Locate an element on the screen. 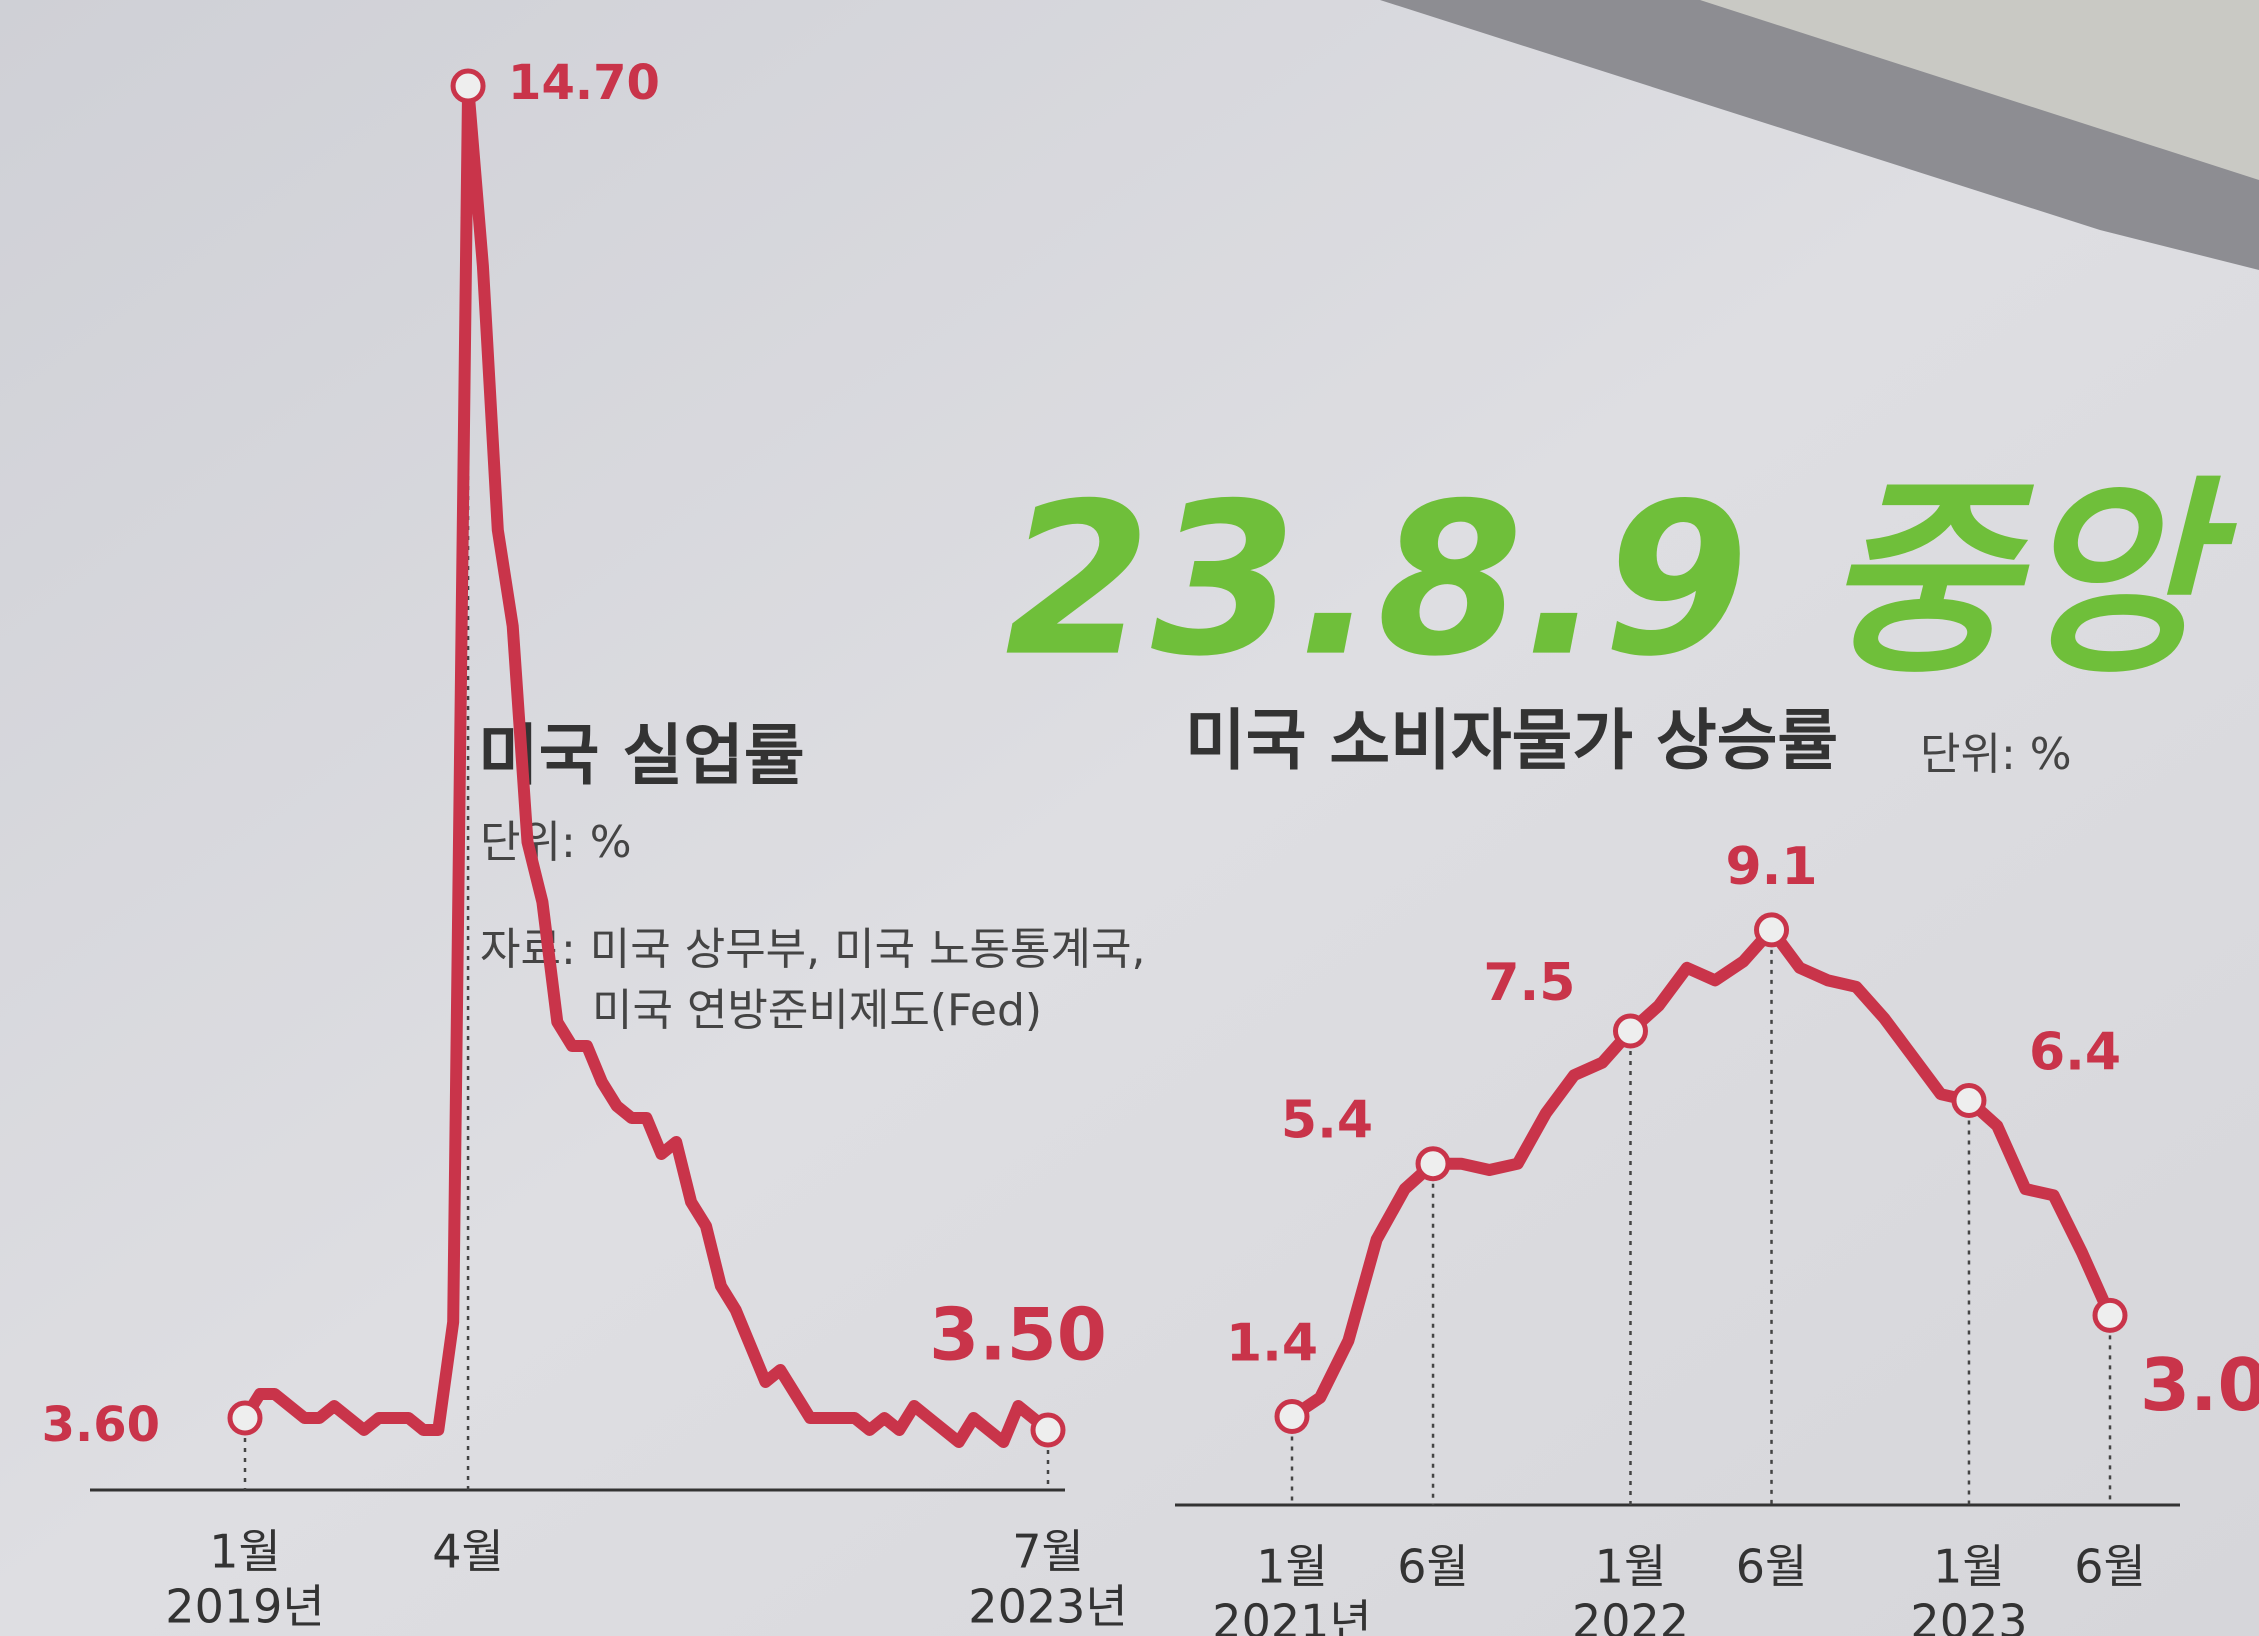  x-year-label: 2023 is located at coordinates (1968, 1615).